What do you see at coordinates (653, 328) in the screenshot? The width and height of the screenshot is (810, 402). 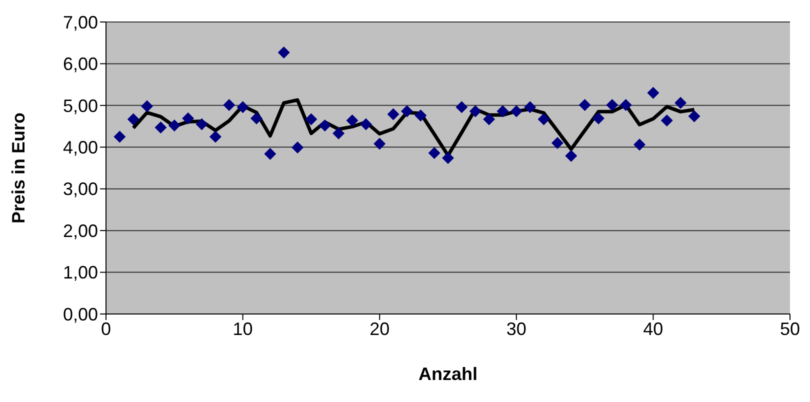 I see `x-tick-label: 40` at bounding box center [653, 328].